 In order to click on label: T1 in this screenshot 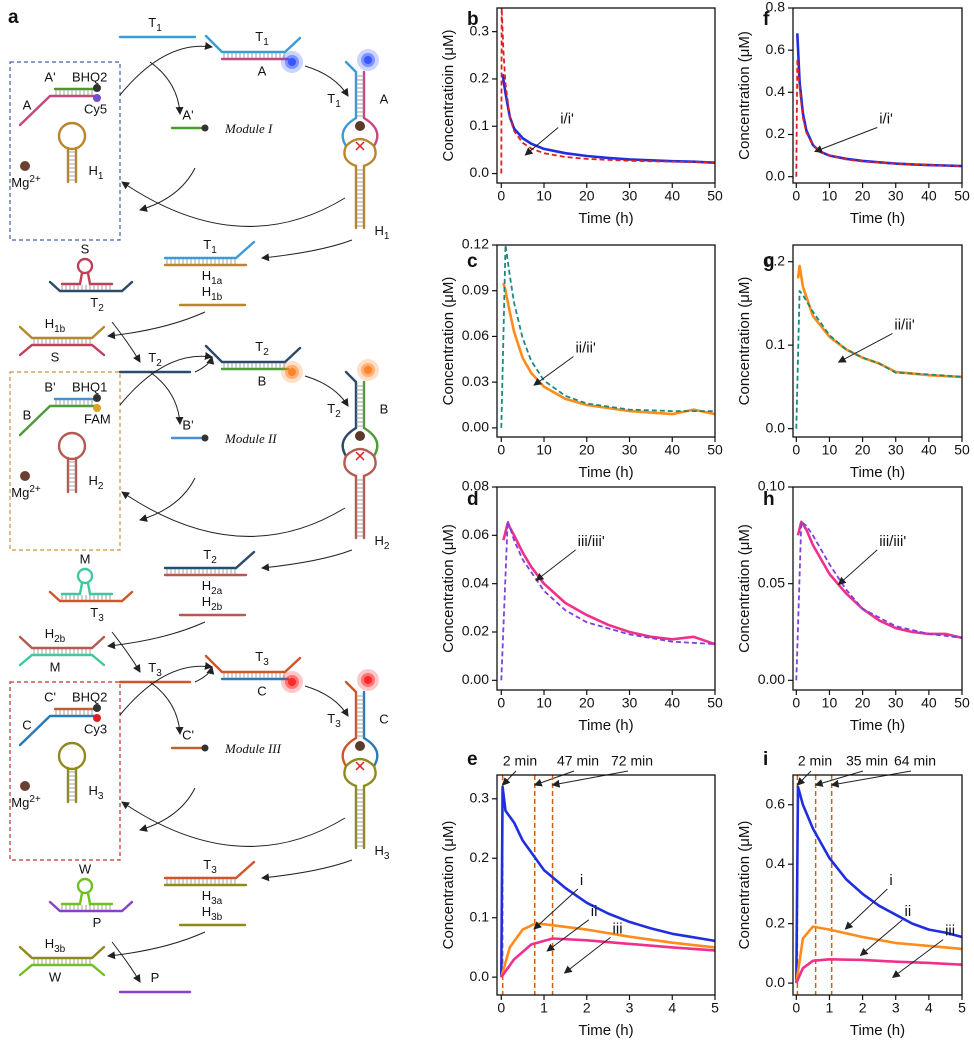, I will do `click(155, 24)`.